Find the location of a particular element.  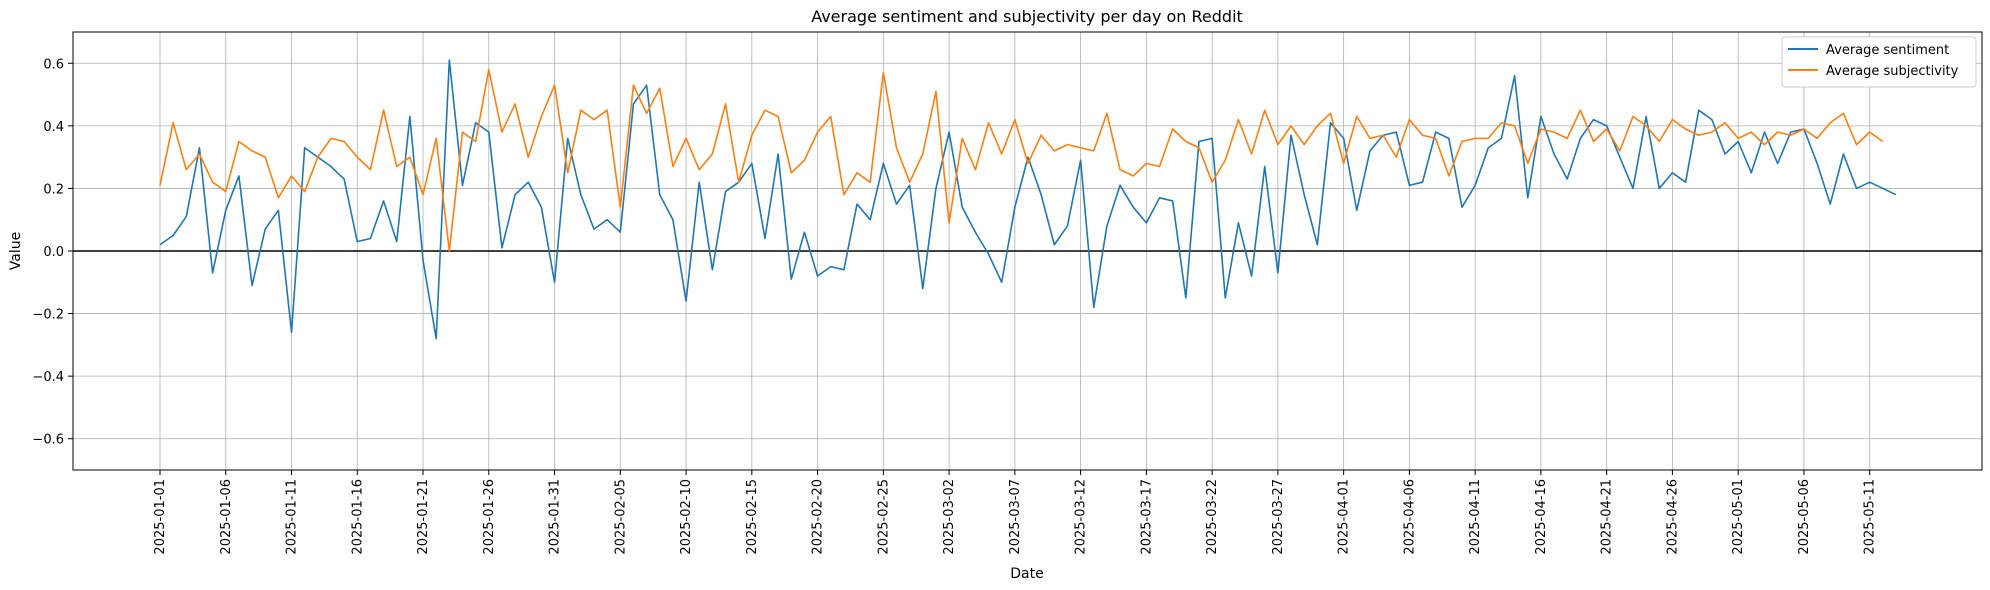

legend: Average sentiment Average subjectivity is located at coordinates (1879, 62).